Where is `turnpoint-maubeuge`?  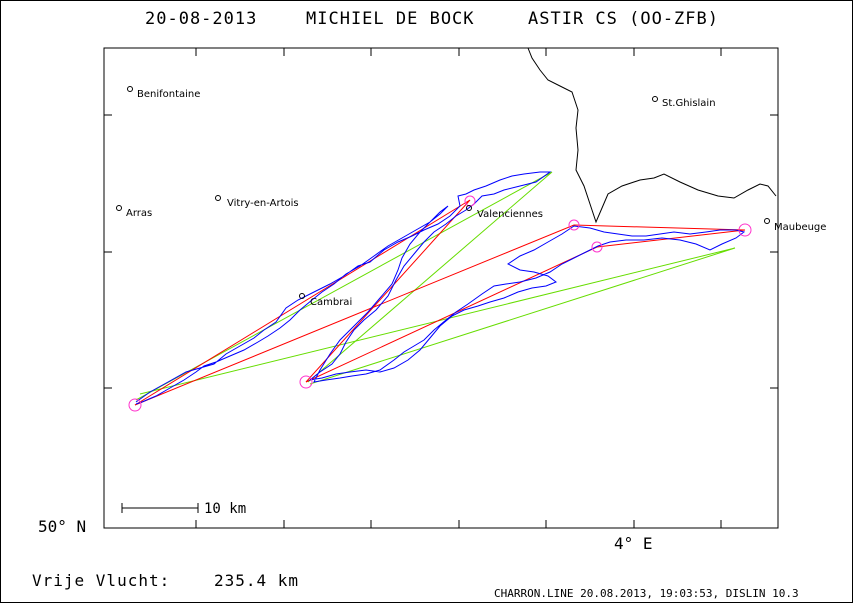
turnpoint-maubeuge is located at coordinates (745, 230).